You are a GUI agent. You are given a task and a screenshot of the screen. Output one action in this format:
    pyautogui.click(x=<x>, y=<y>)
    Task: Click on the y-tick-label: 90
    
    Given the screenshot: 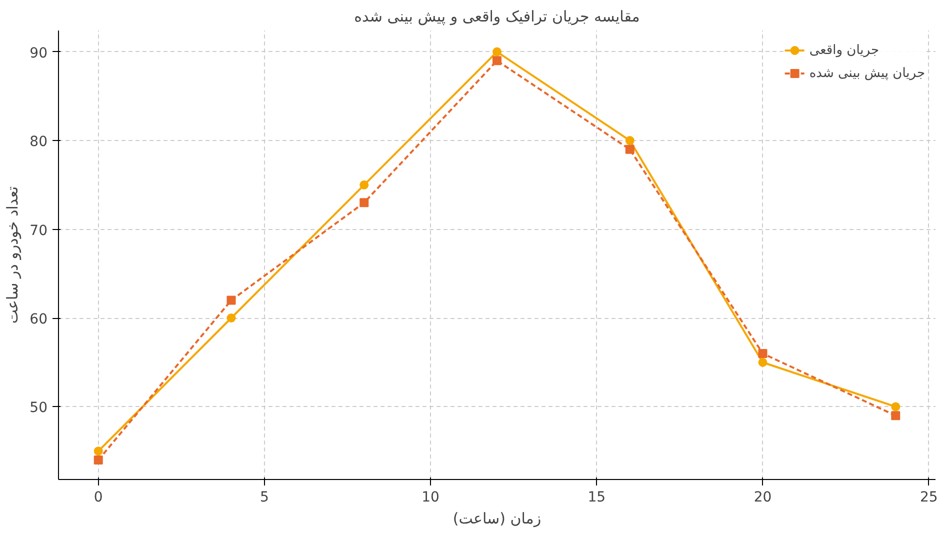 What is the action you would take?
    pyautogui.click(x=39, y=53)
    